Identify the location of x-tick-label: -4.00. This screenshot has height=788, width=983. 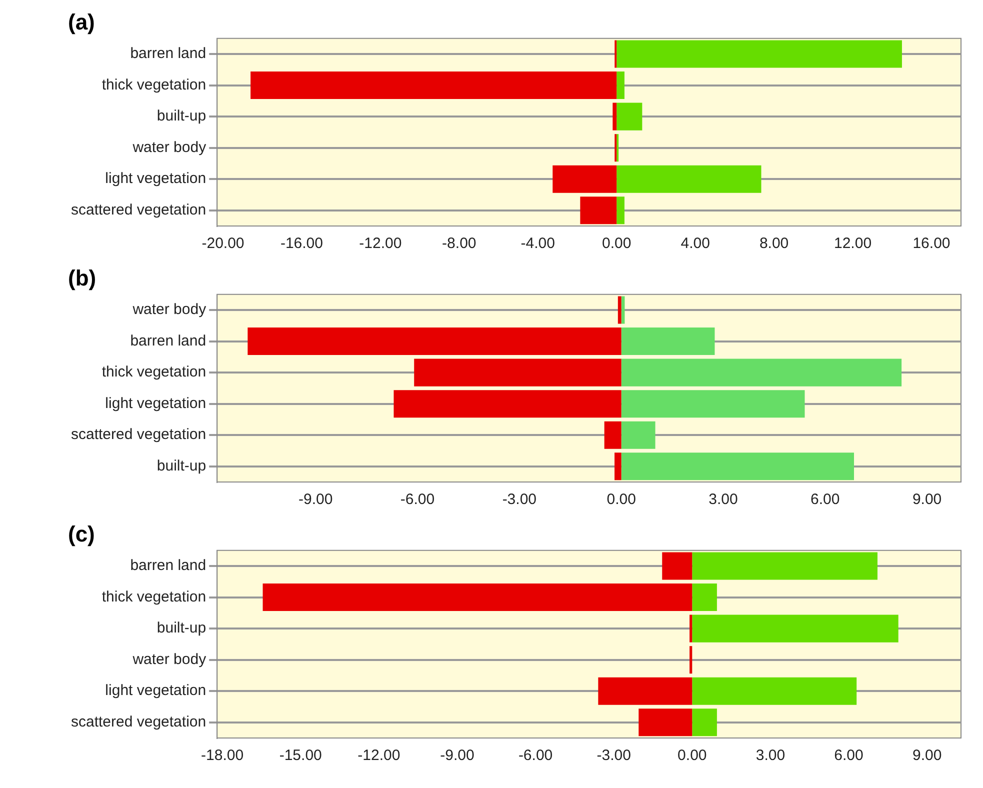
(537, 243).